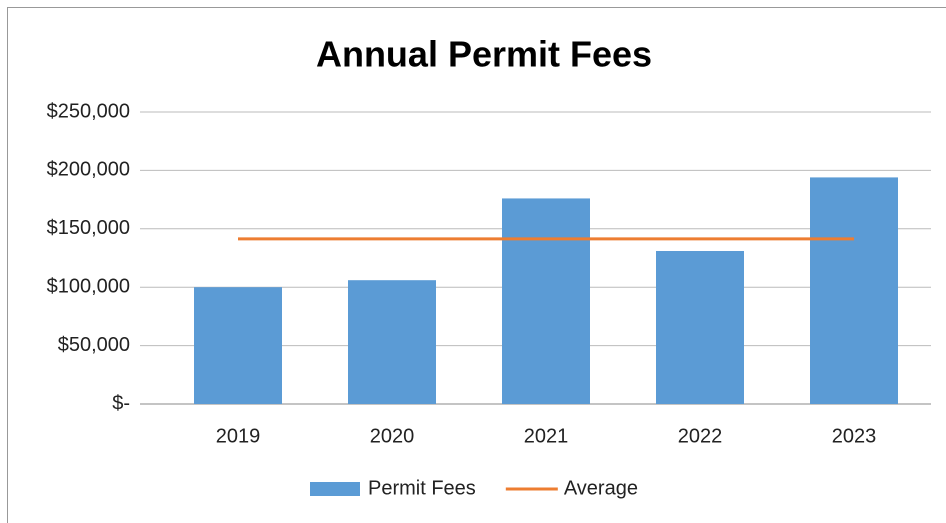  I want to click on legend-label: Permit Fees, so click(422, 488).